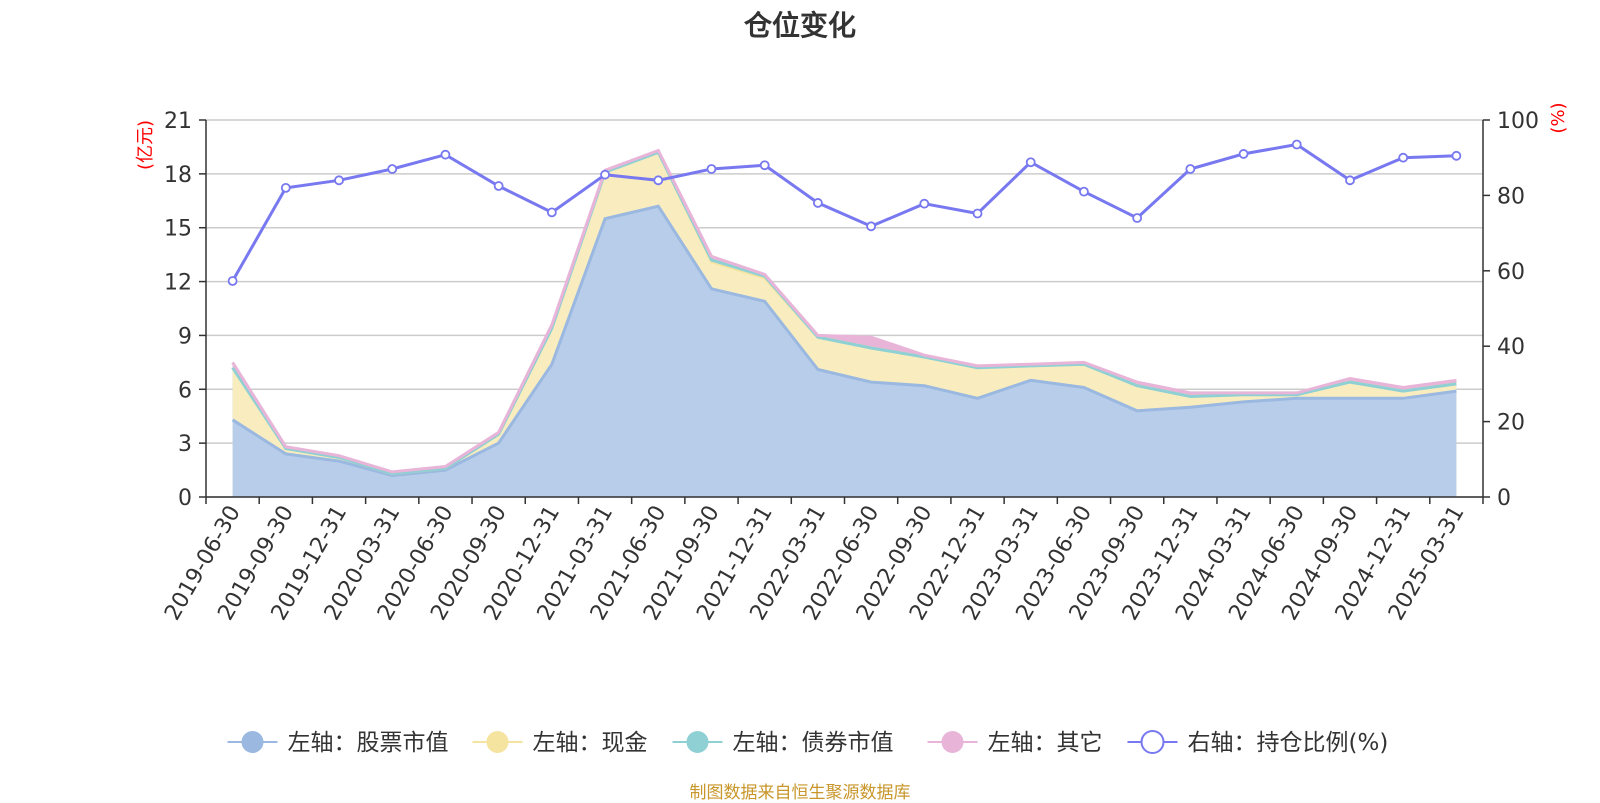 The width and height of the screenshot is (1600, 803). I want to click on left-axis-tick-label: 0, so click(185, 498).